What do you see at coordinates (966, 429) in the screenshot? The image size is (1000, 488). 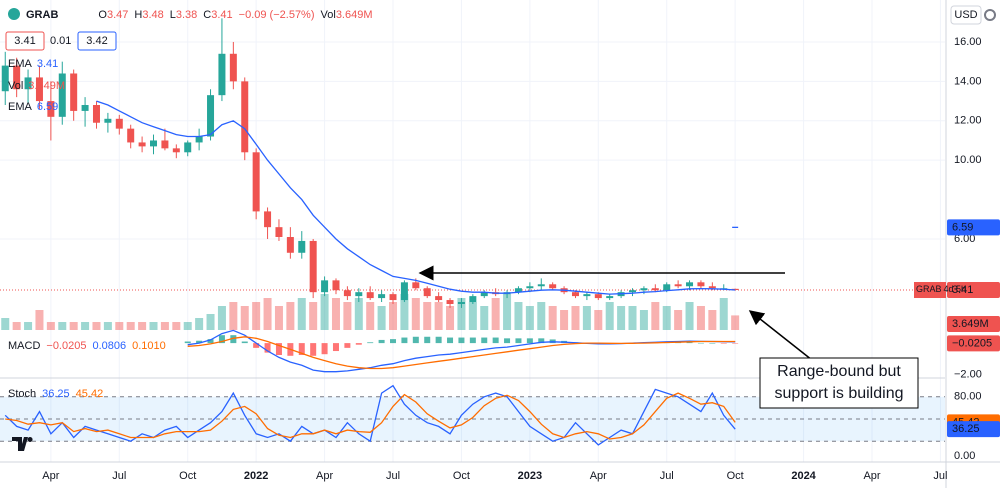 I see `axis-value: 36.25` at bounding box center [966, 429].